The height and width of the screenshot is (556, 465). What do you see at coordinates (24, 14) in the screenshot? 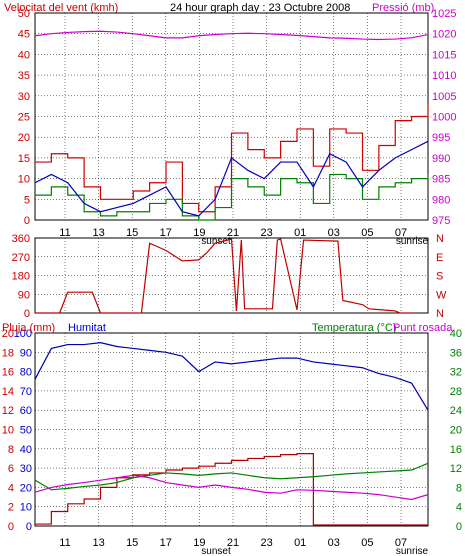
I see `wind-tick-label: 50` at bounding box center [24, 14].